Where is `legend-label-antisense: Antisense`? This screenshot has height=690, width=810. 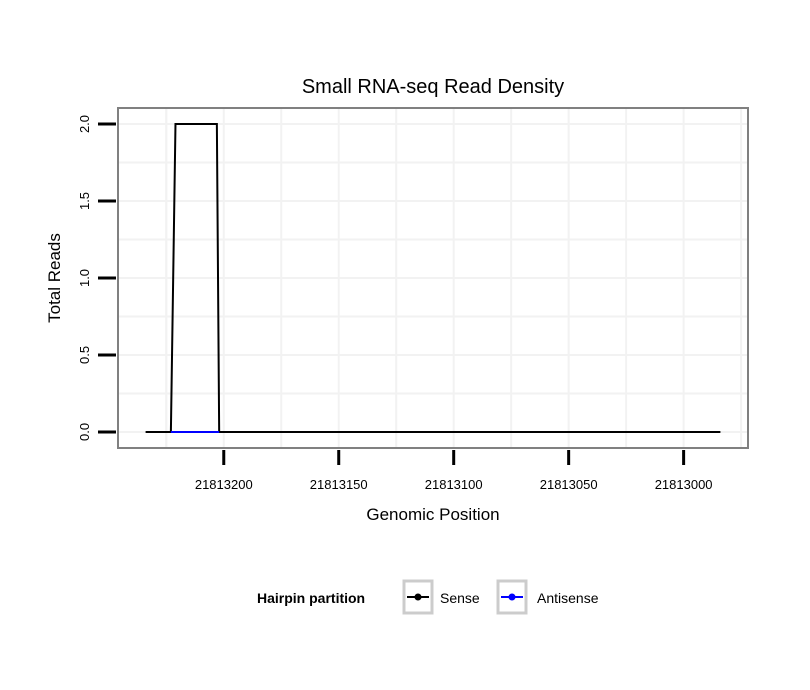 legend-label-antisense: Antisense is located at coordinates (568, 598).